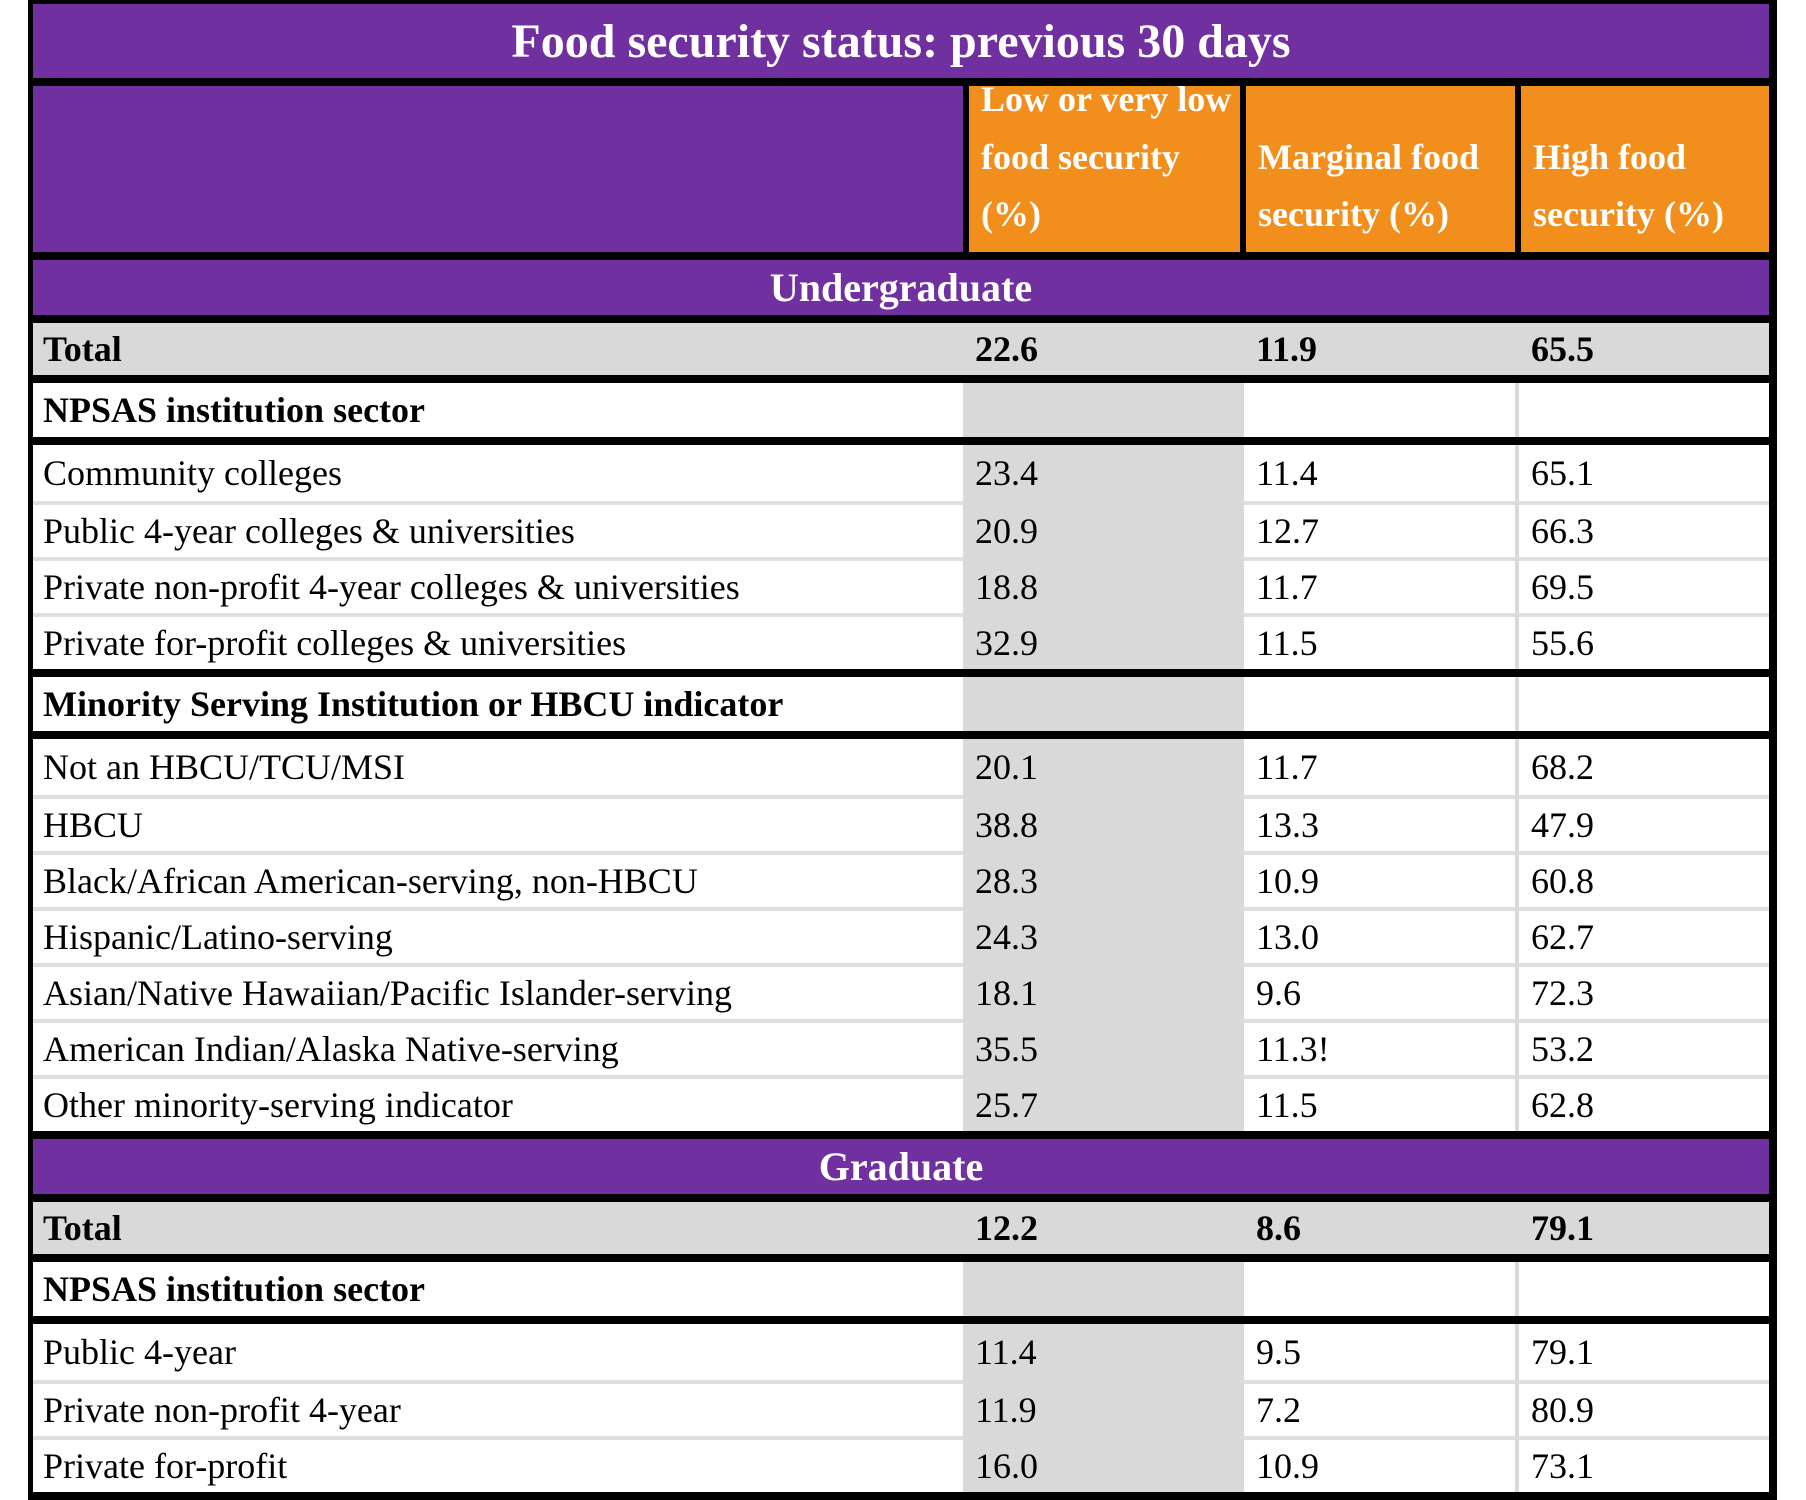  I want to click on cell-value: 66.3, so click(1642, 529).